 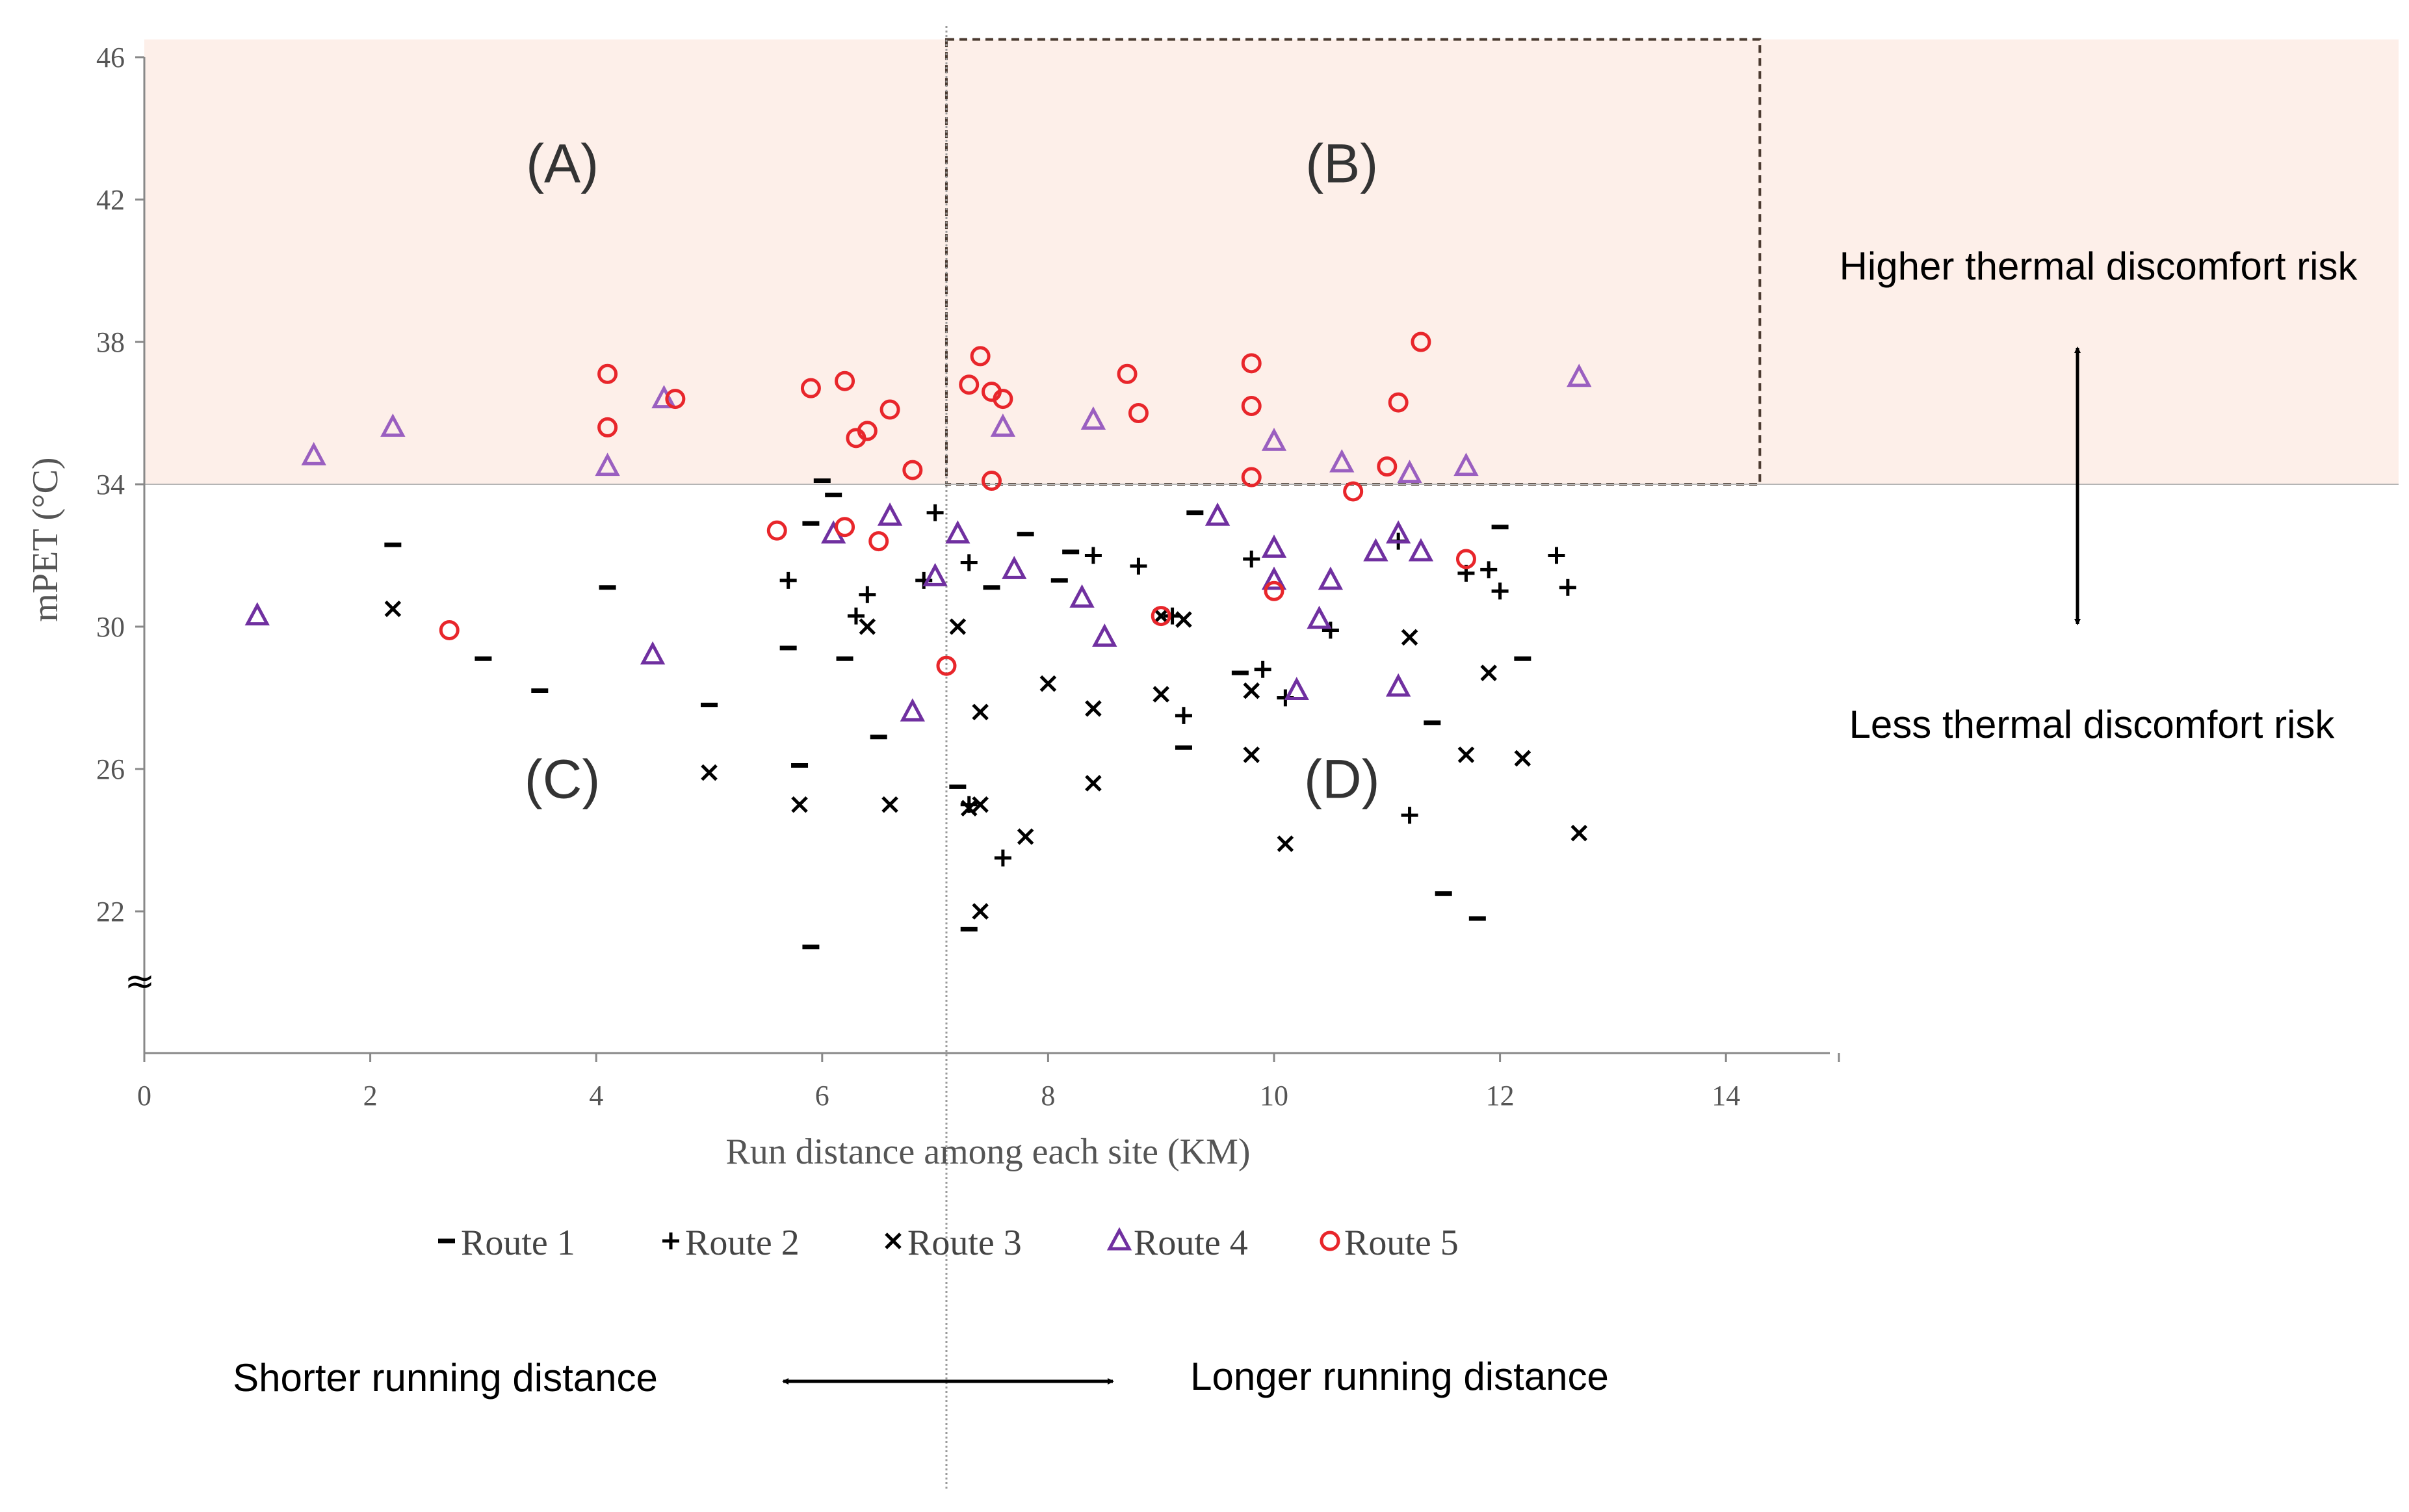 What do you see at coordinates (987, 1152) in the screenshot?
I see `x-axis-title: Run distance among each site (KM)` at bounding box center [987, 1152].